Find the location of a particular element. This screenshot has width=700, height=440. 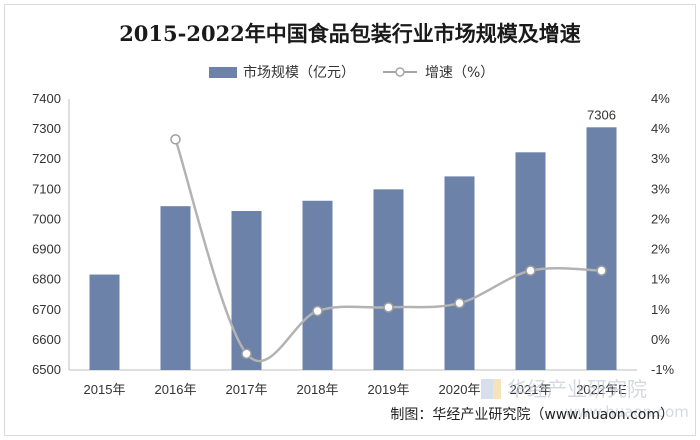

x-tick-label: 2019年 is located at coordinates (389, 389).